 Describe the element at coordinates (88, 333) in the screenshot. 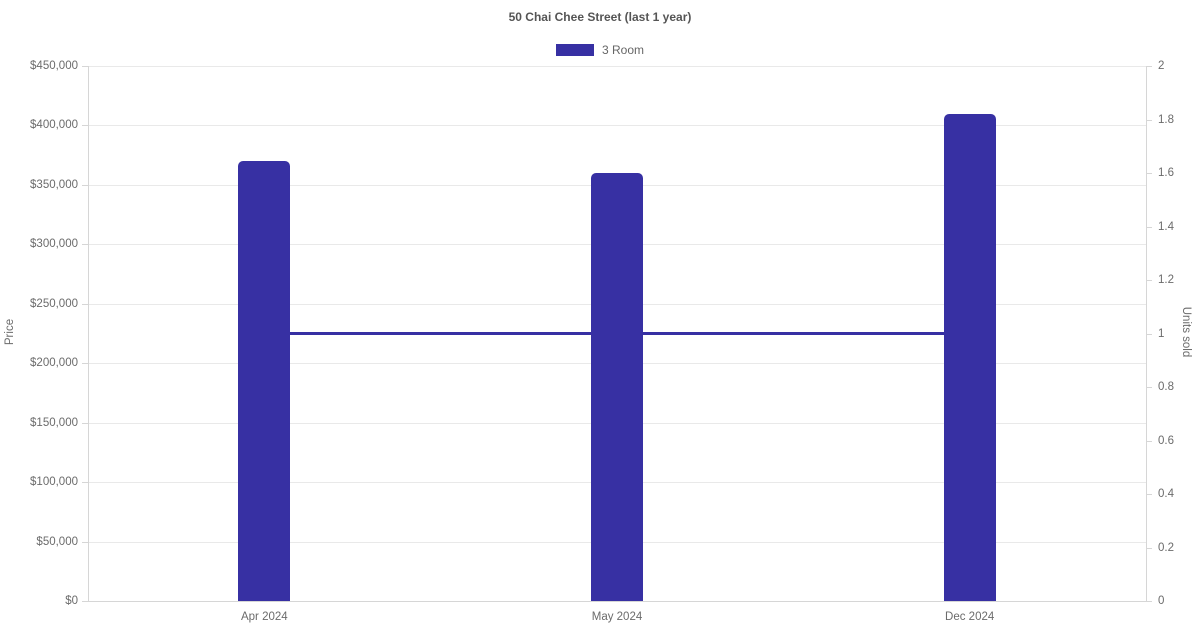

I see `y-axis-left-line` at that location.